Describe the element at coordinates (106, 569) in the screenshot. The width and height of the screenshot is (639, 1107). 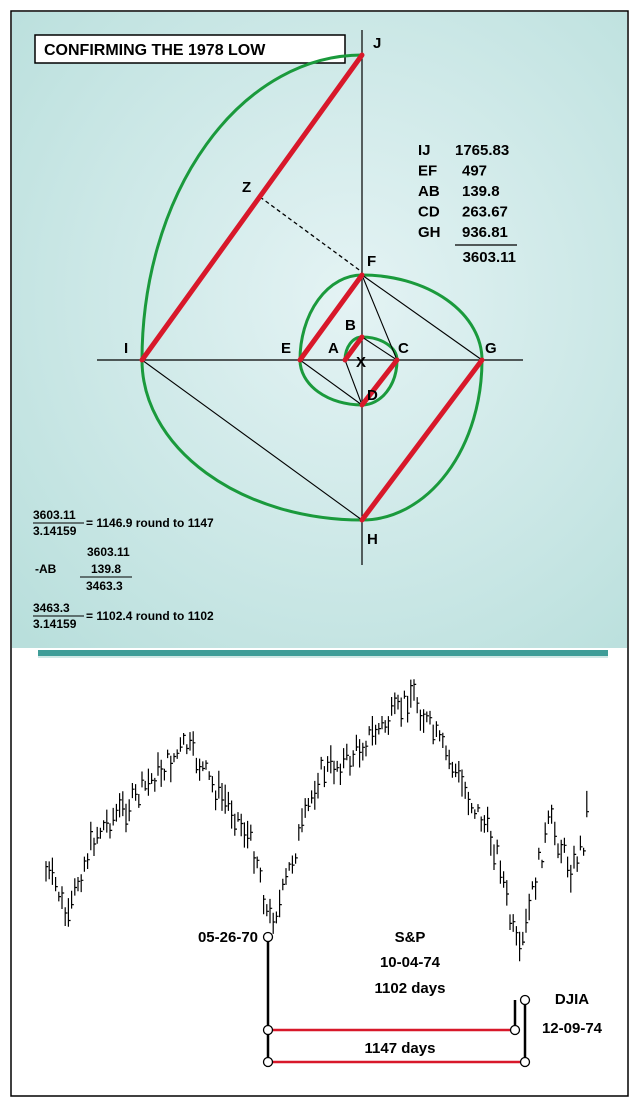
I see `formula-text: 139.8` at that location.